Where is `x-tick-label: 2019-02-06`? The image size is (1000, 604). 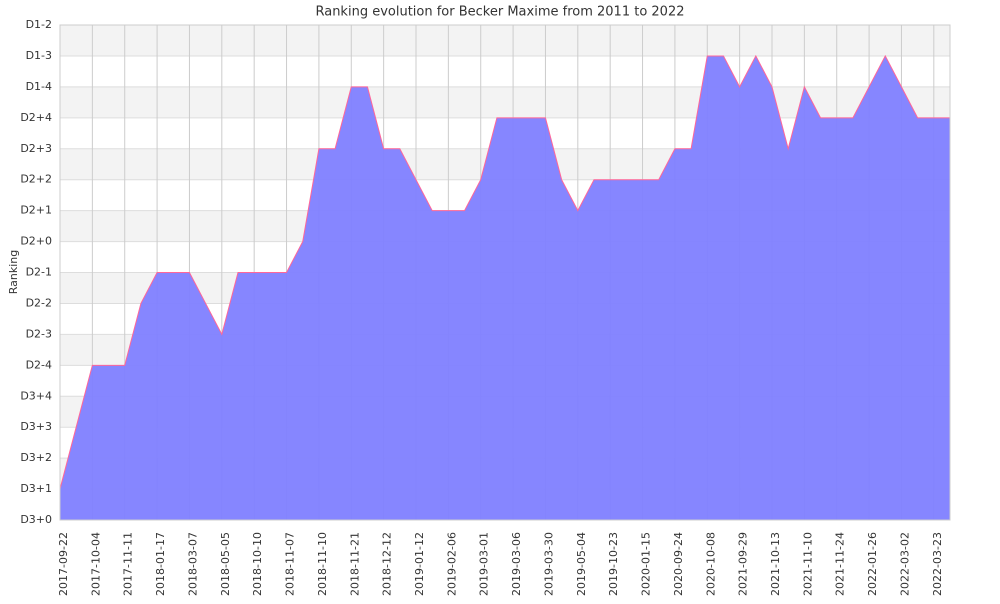
x-tick-label: 2019-02-06 is located at coordinates (451, 564).